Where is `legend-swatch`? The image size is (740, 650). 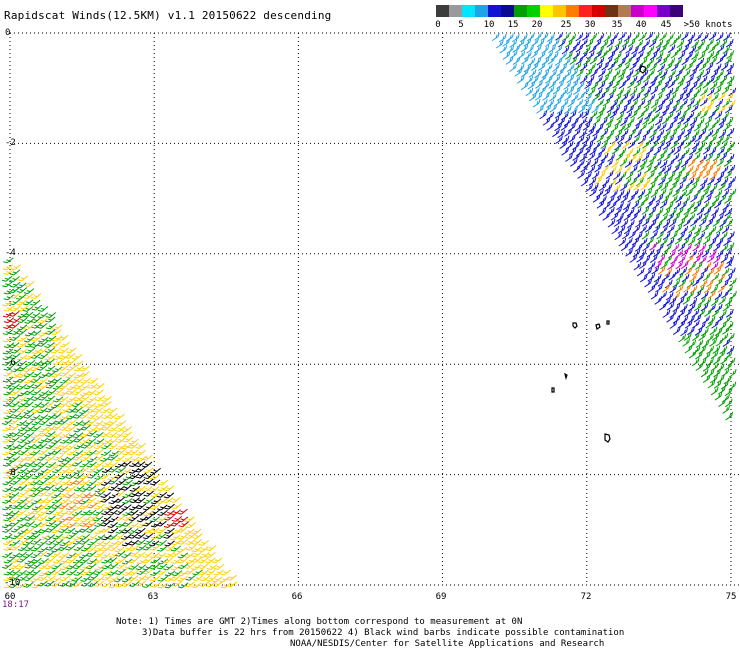
legend-swatch is located at coordinates (676, 11).